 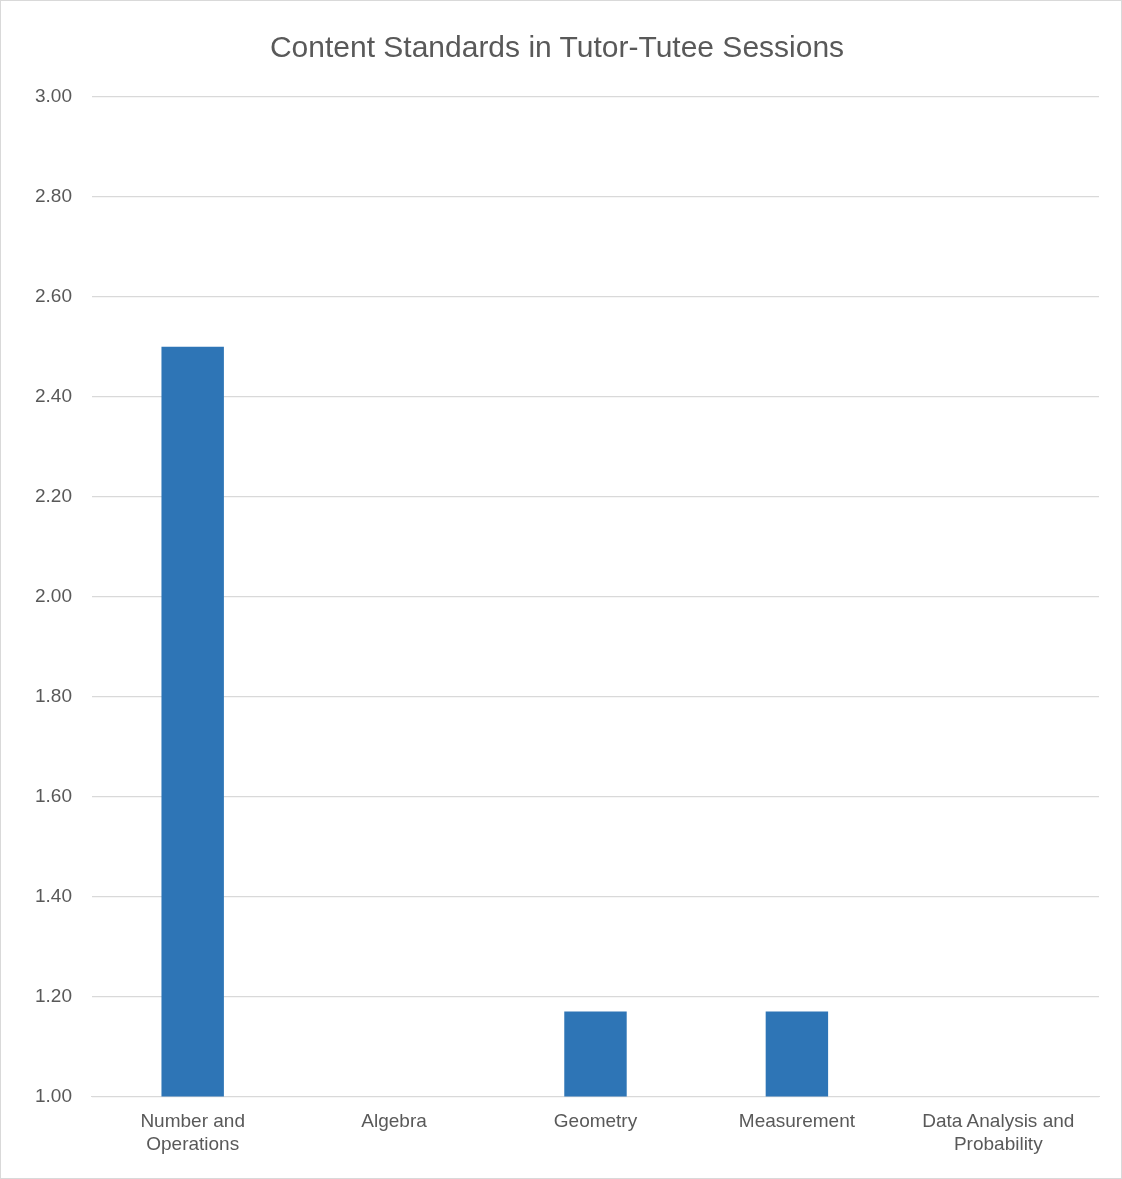 I want to click on y-tick-label: 2.00, so click(x=53, y=595).